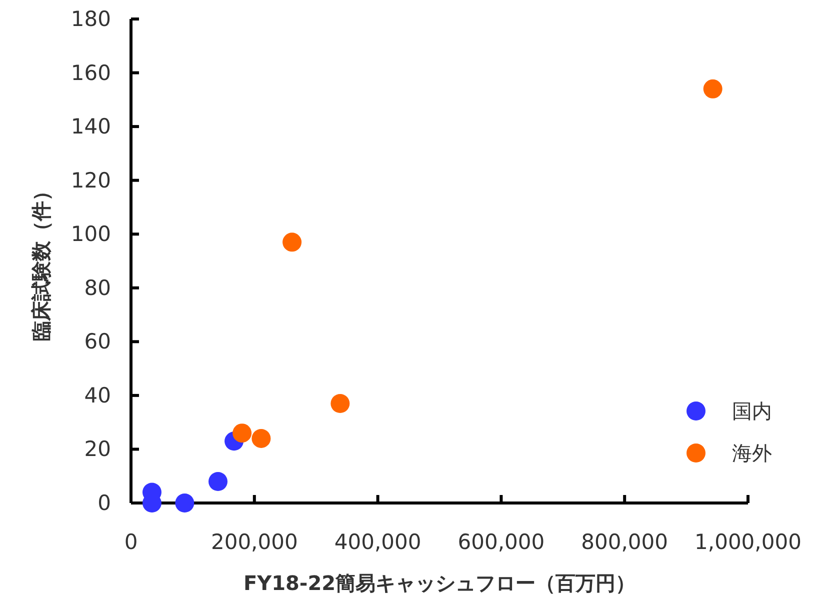  I want to click on x-tick-label: 1,000,000, so click(748, 542).